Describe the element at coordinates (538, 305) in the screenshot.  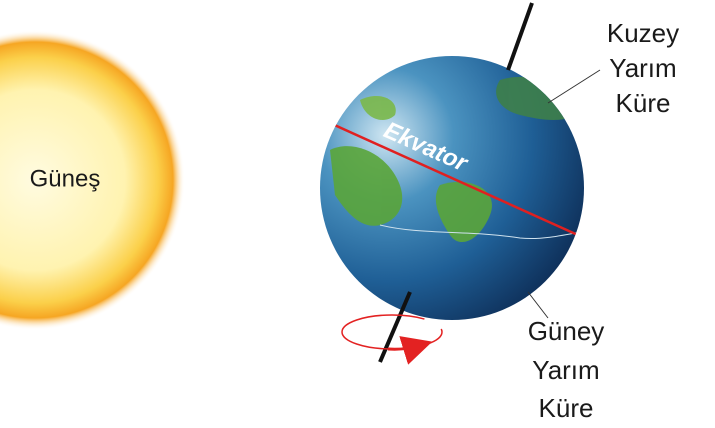
I see `leader-south` at that location.